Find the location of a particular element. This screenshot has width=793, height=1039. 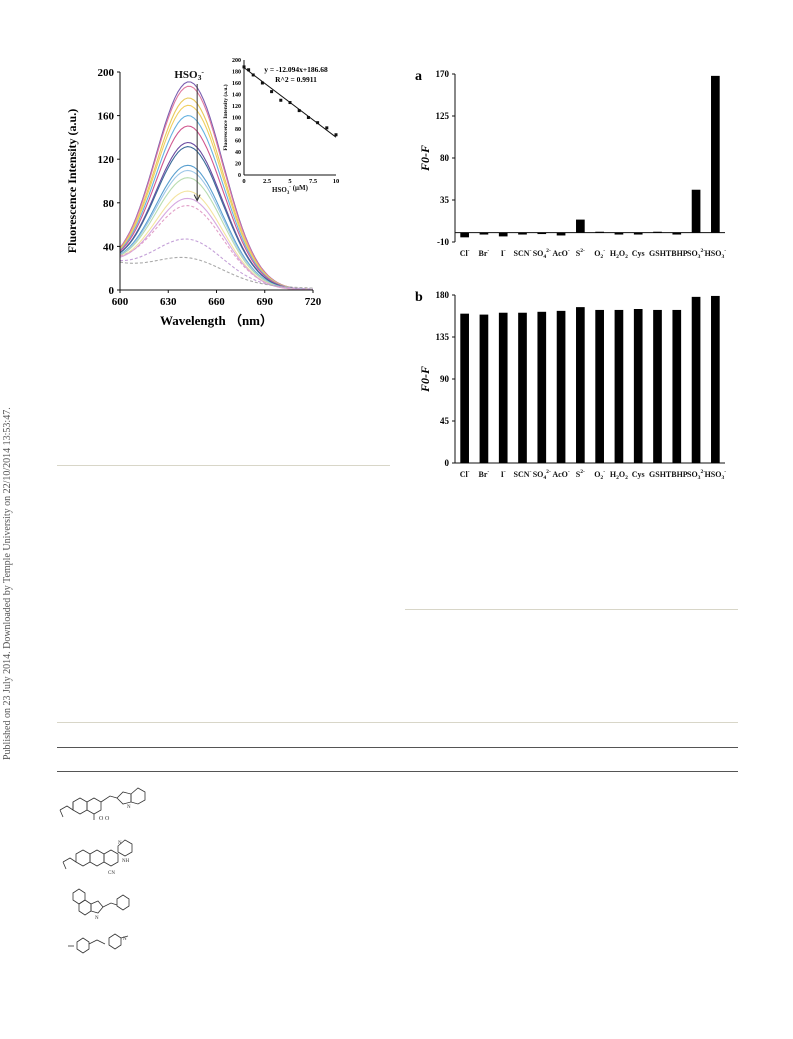

y-tick-label: 40 is located at coordinates (109, 247).